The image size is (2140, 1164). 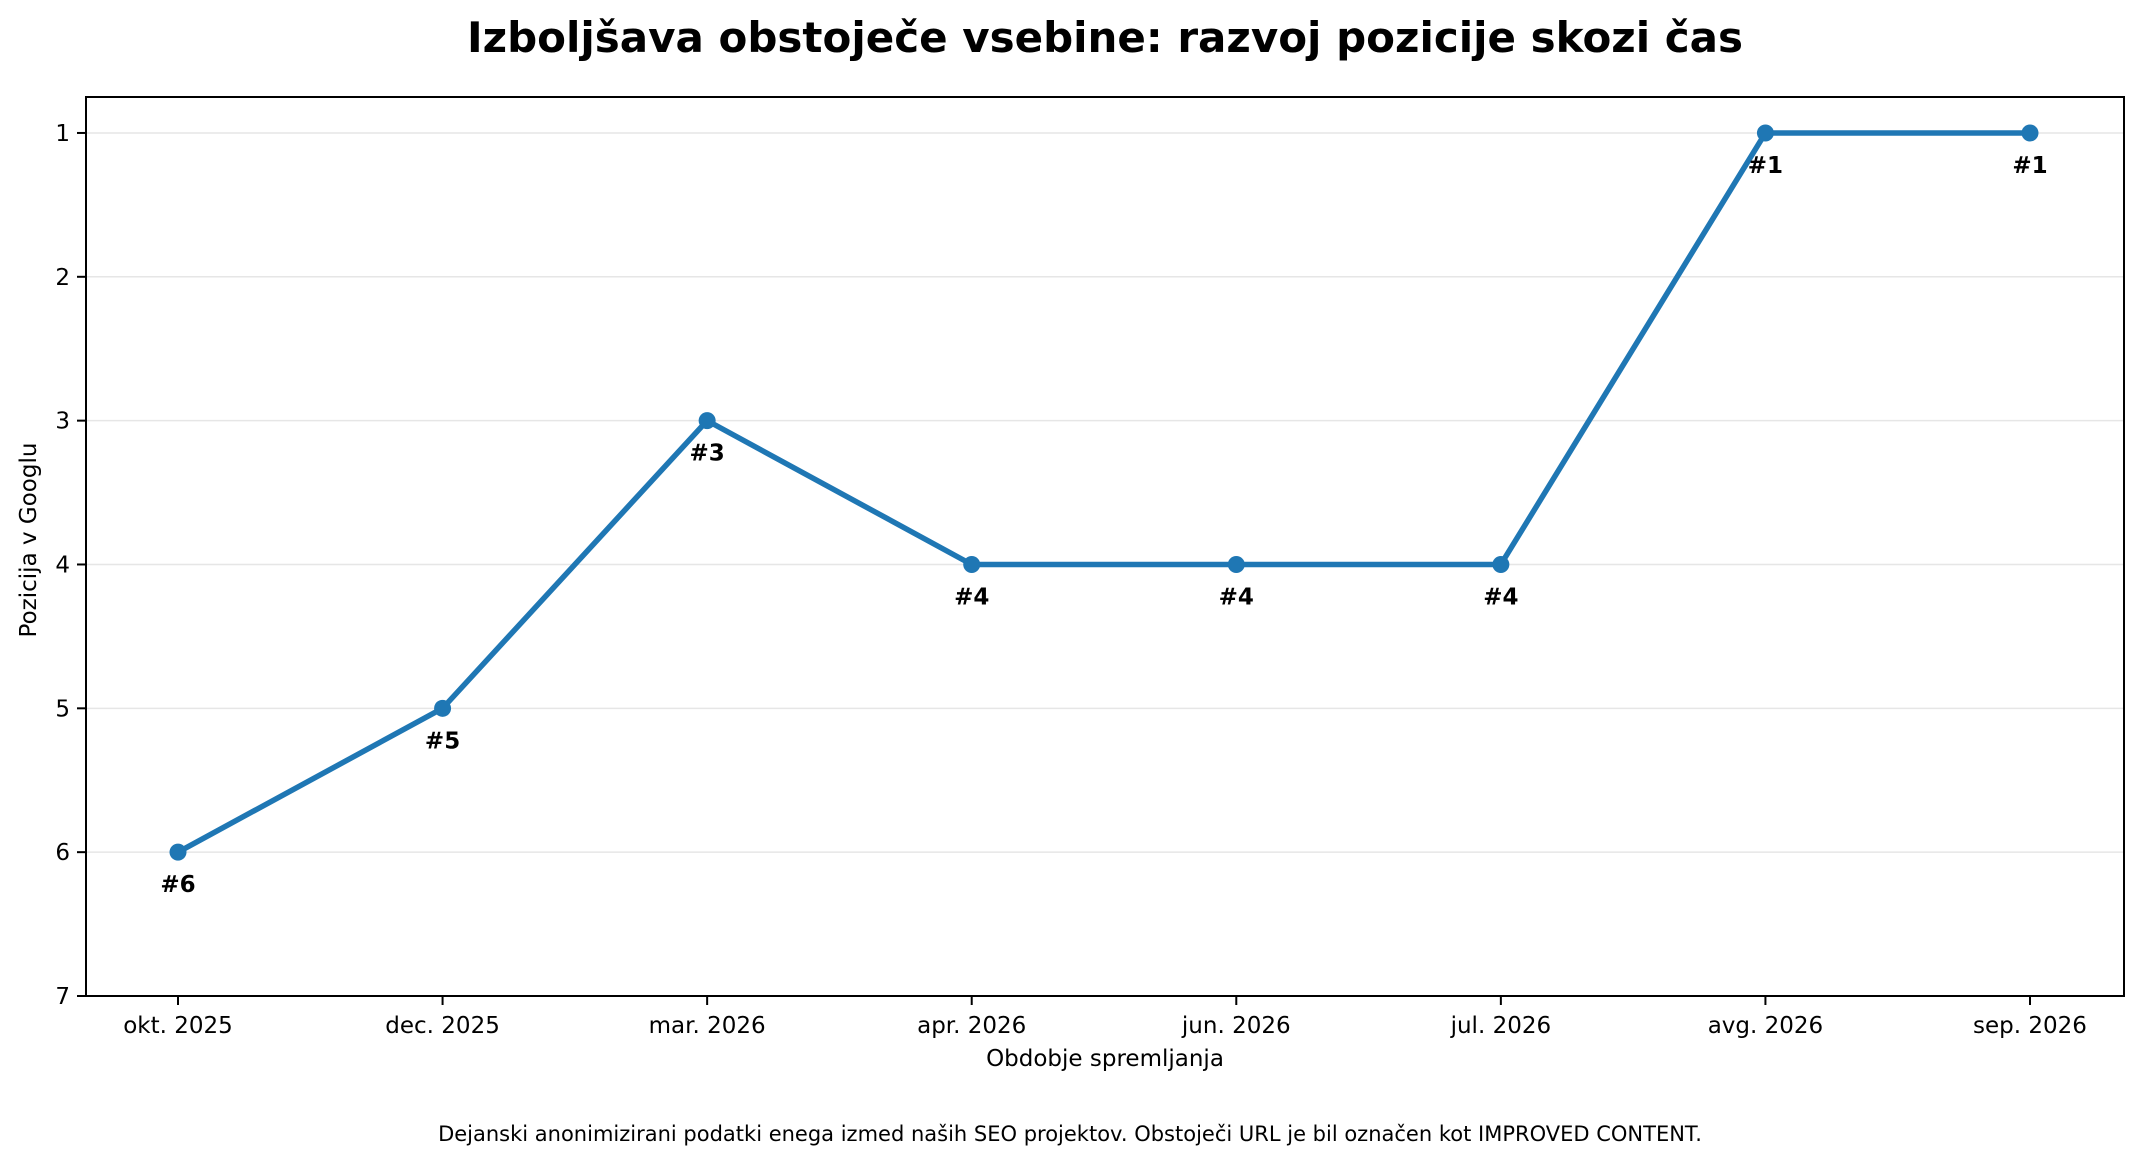 I want to click on x-tick-label: jun. 2026, so click(x=1236, y=1026).